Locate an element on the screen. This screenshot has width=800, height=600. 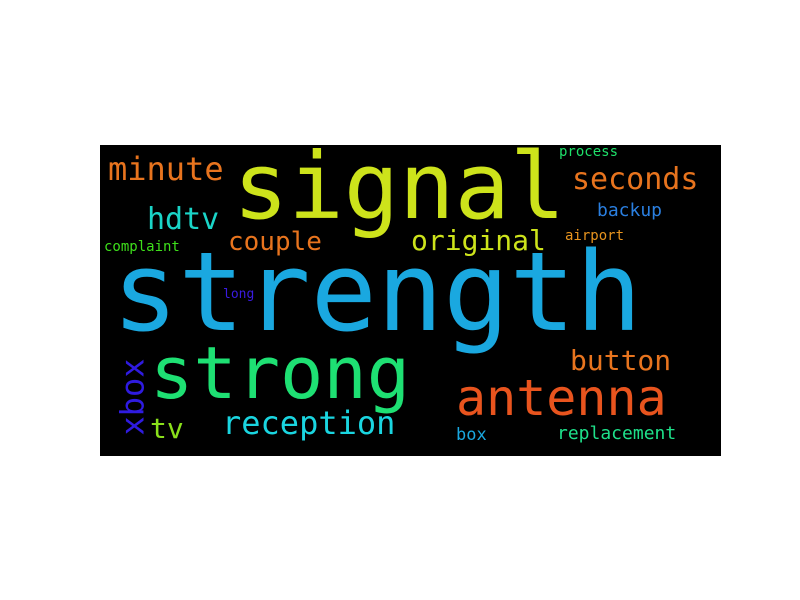
word-complaint: complaint is located at coordinates (142, 247).